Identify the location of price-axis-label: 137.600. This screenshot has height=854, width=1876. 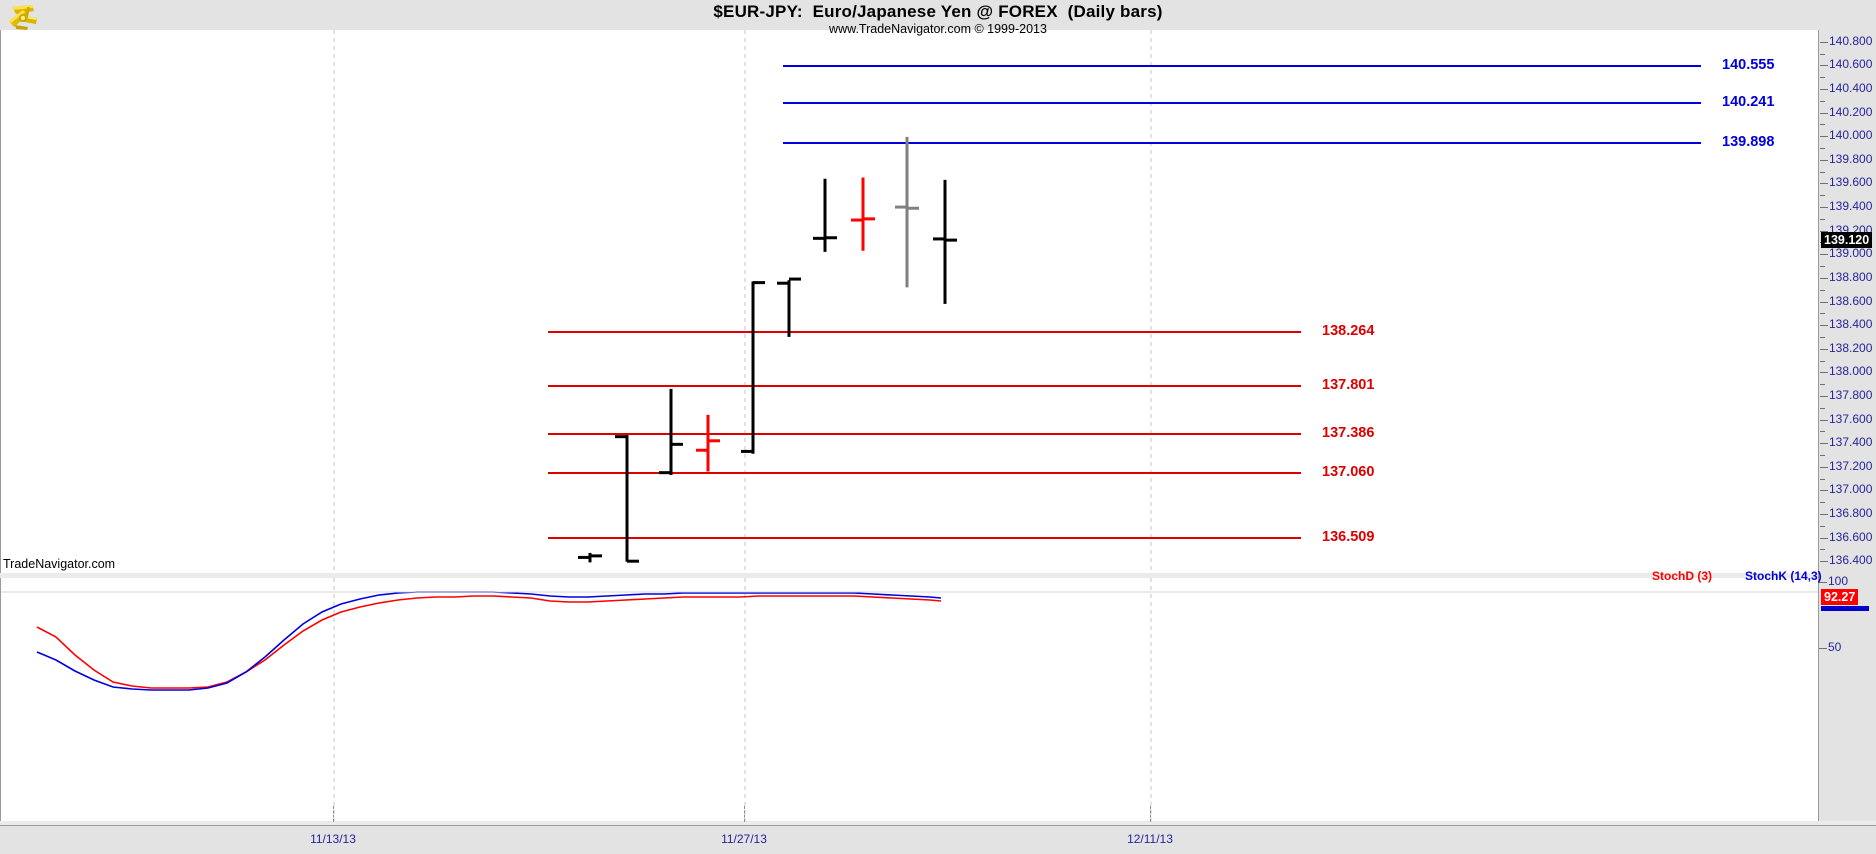
(1851, 418).